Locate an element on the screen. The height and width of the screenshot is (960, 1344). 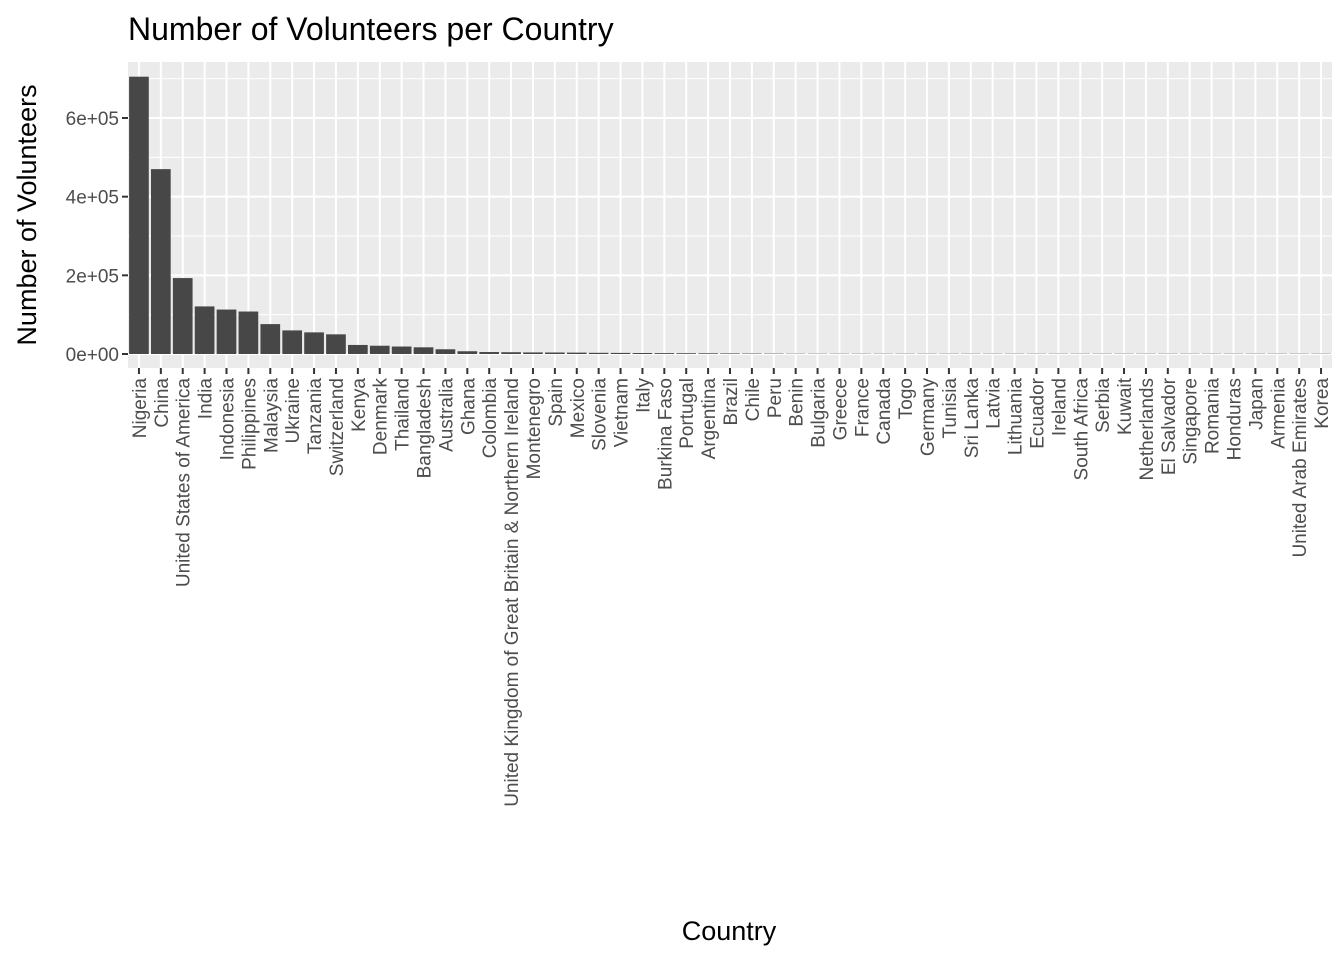
x-tick-label: Spain is located at coordinates (556, 402).